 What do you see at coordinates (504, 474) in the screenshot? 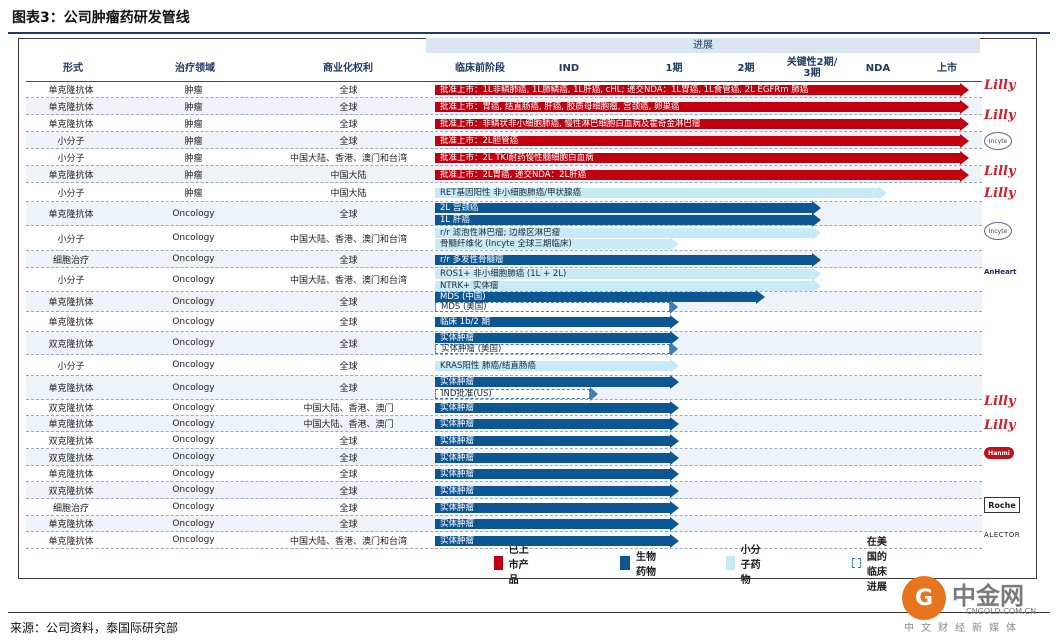
I see `pipeline-row: 单克隆抗体 Oncology 全球` at bounding box center [504, 474].